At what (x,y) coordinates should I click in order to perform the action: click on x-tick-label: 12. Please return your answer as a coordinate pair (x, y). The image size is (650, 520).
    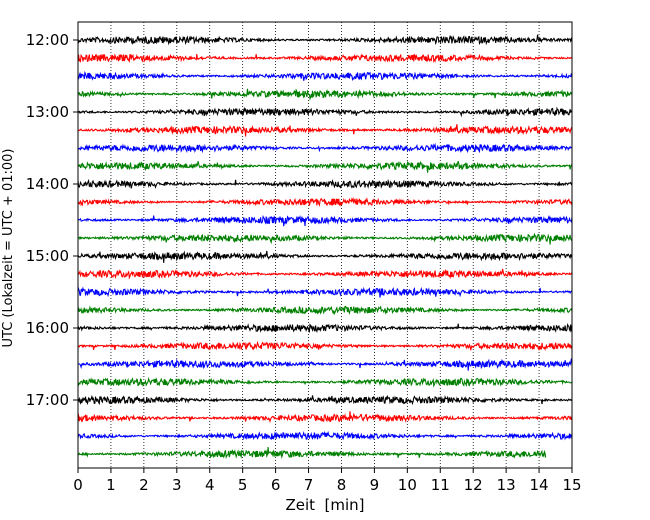
    Looking at the image, I should click on (473, 485).